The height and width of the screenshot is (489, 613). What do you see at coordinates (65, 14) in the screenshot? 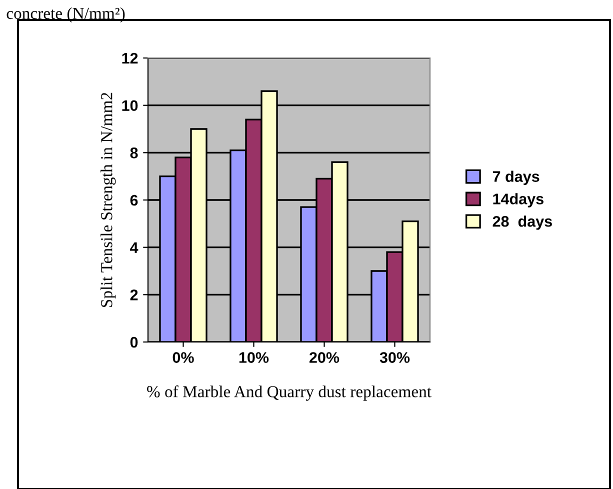
I see `text: concrete (N/mm²)` at bounding box center [65, 14].